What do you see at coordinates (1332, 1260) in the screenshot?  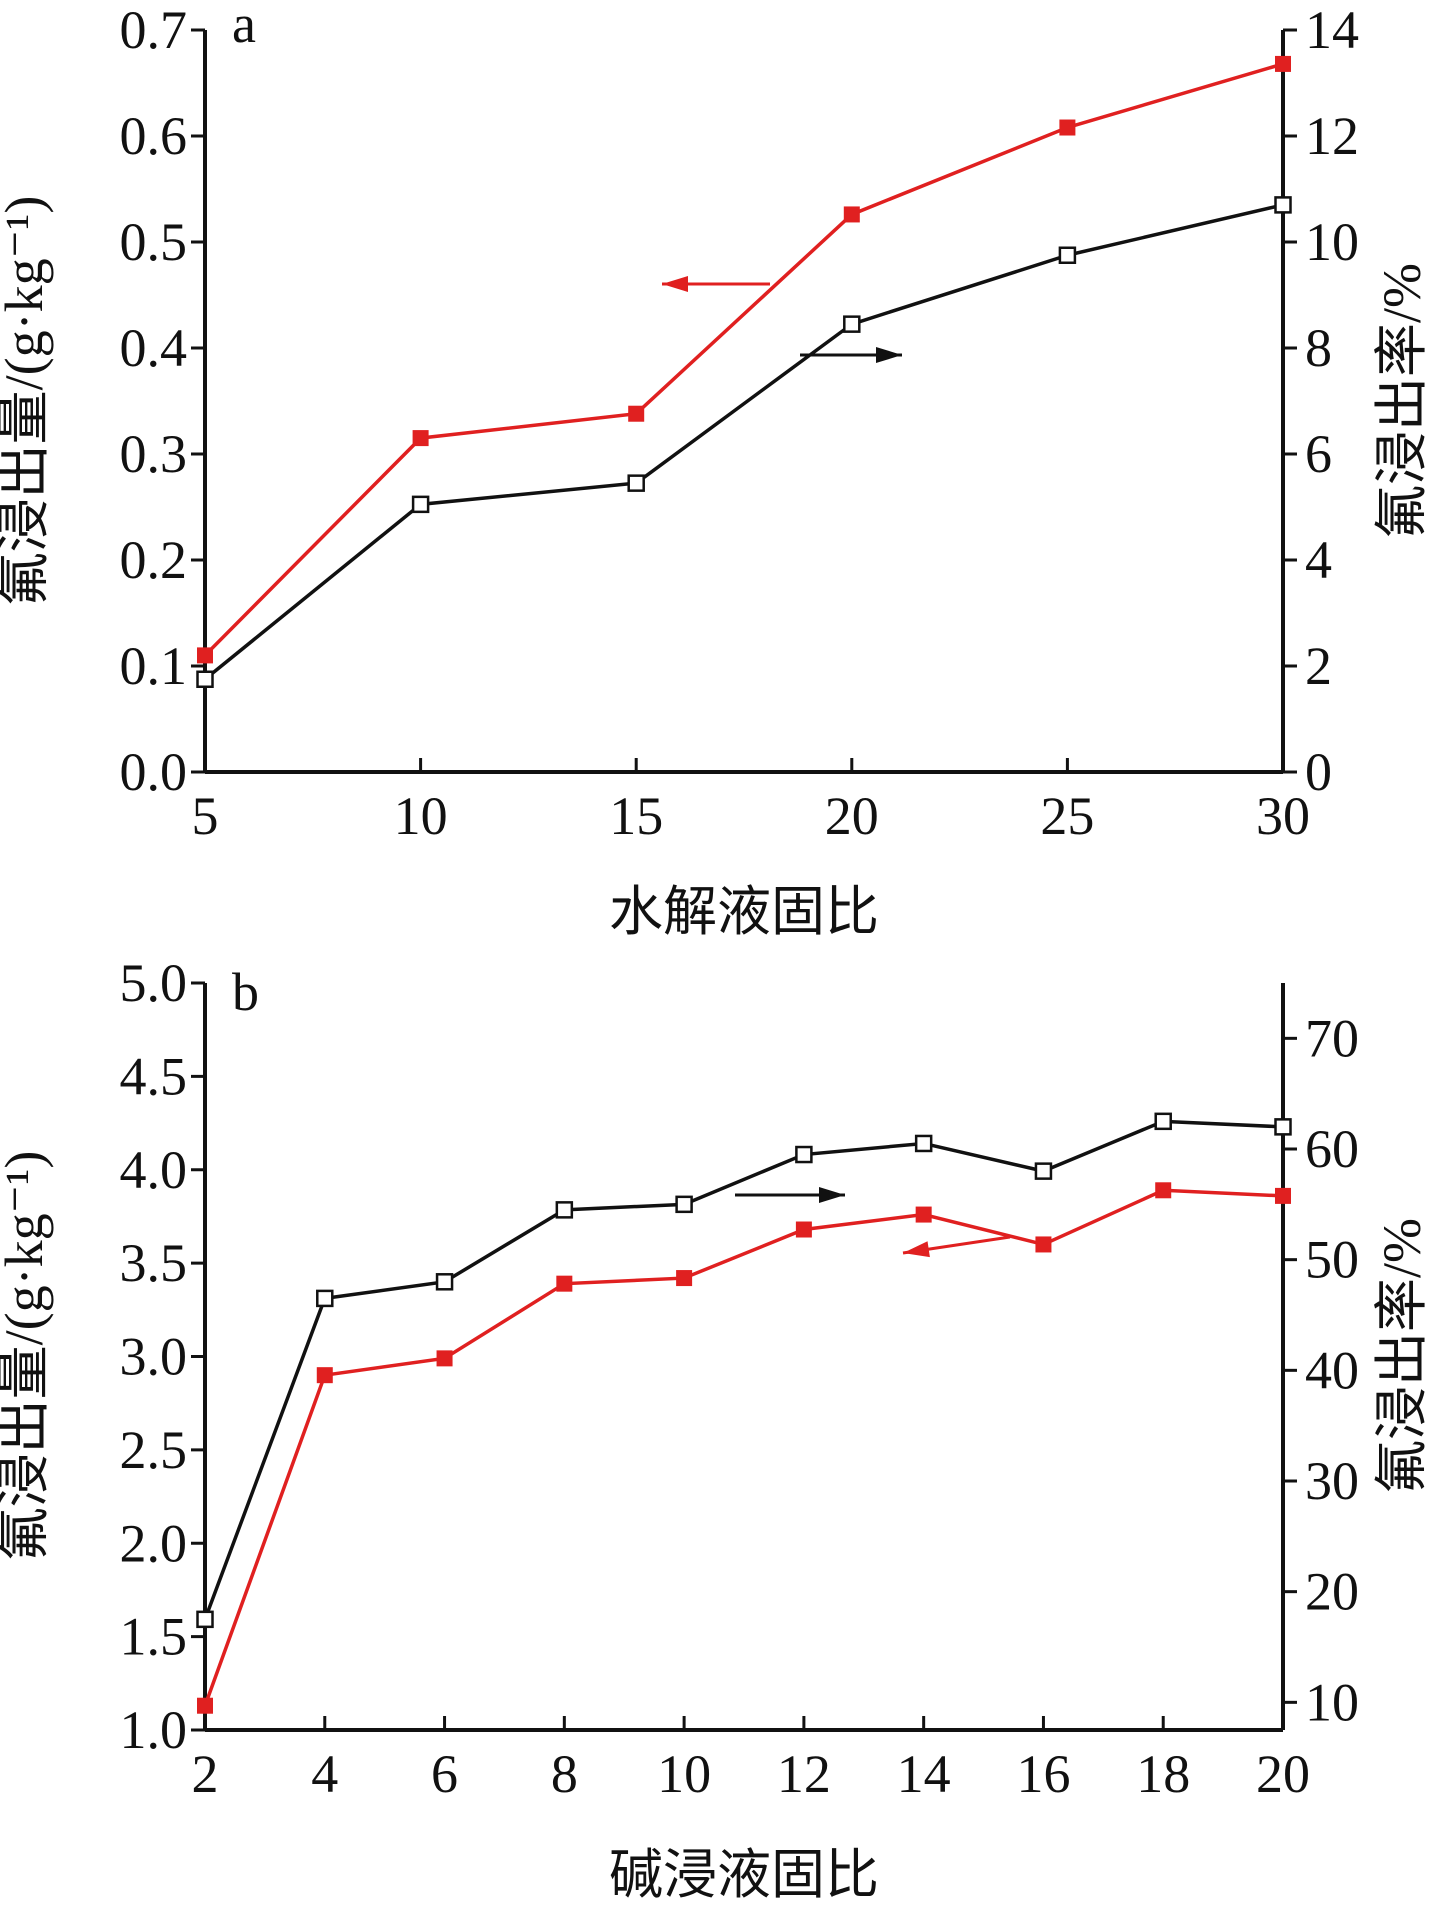 I see `y2-tick-label: 50` at bounding box center [1332, 1260].